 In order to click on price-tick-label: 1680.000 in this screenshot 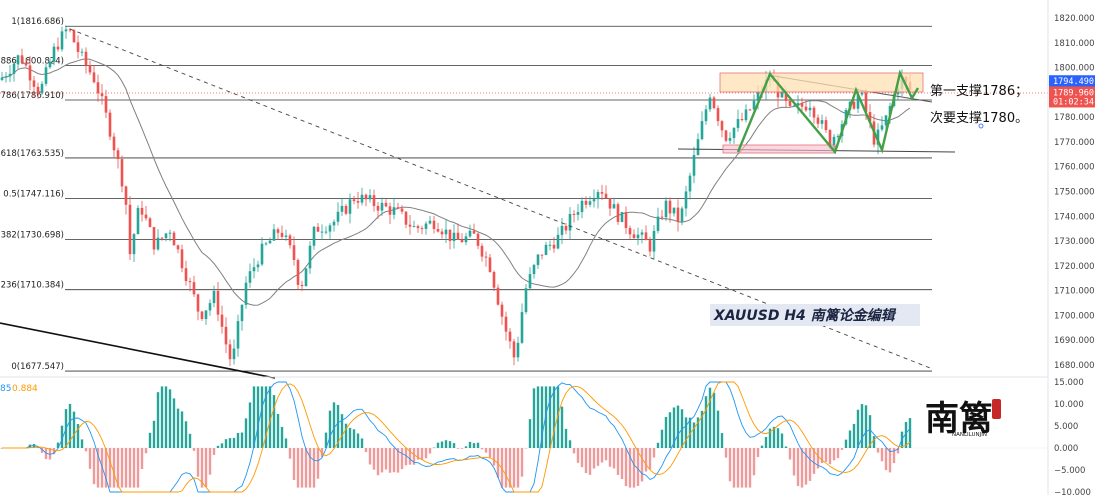, I will do `click(1074, 366)`.